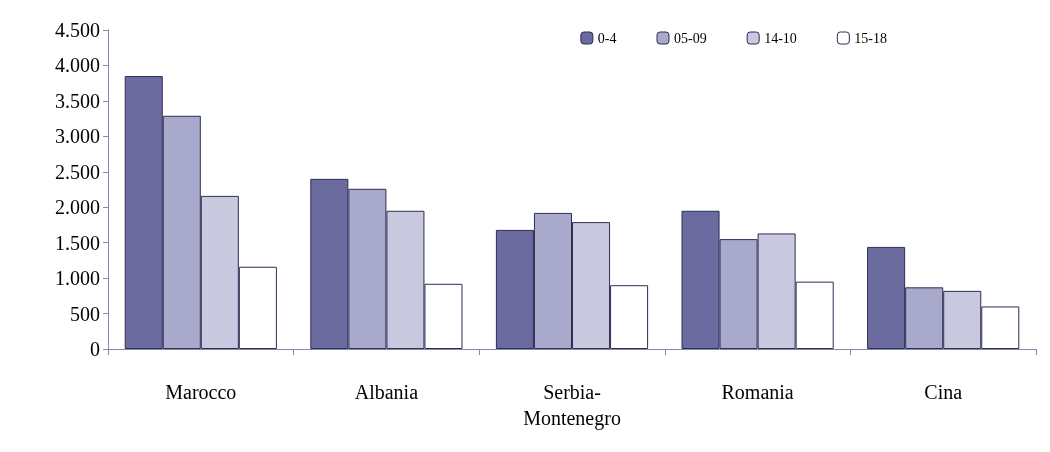  Describe the element at coordinates (77, 242) in the screenshot. I see `y-tick-label: 1.500` at that location.